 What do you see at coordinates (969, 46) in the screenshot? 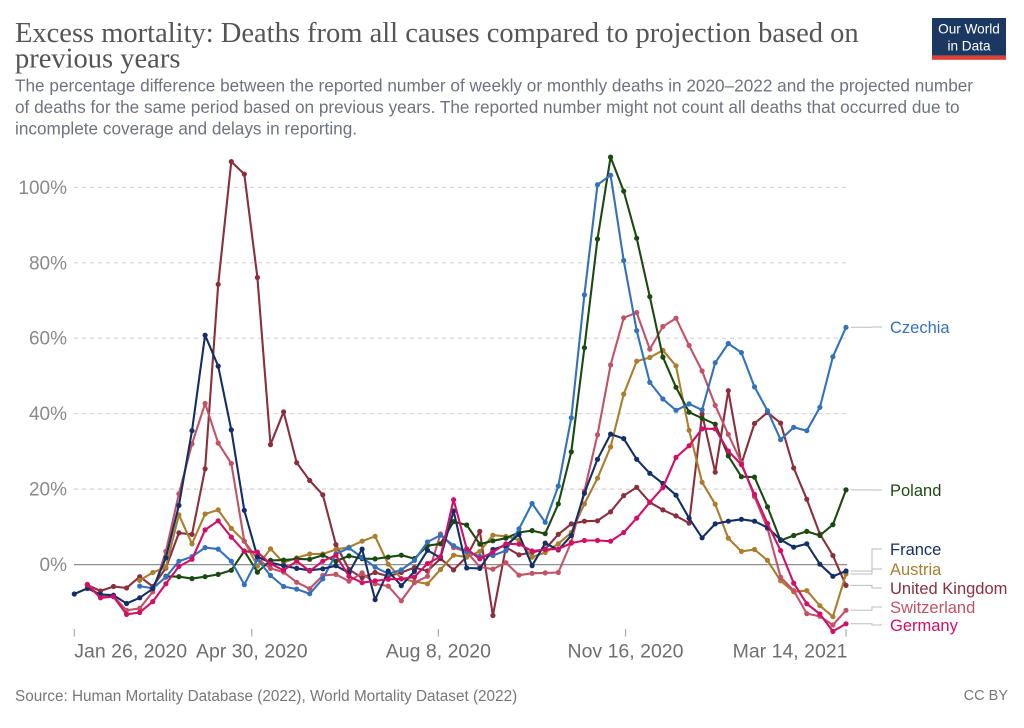
I see `svg-text: in Data` at bounding box center [969, 46].